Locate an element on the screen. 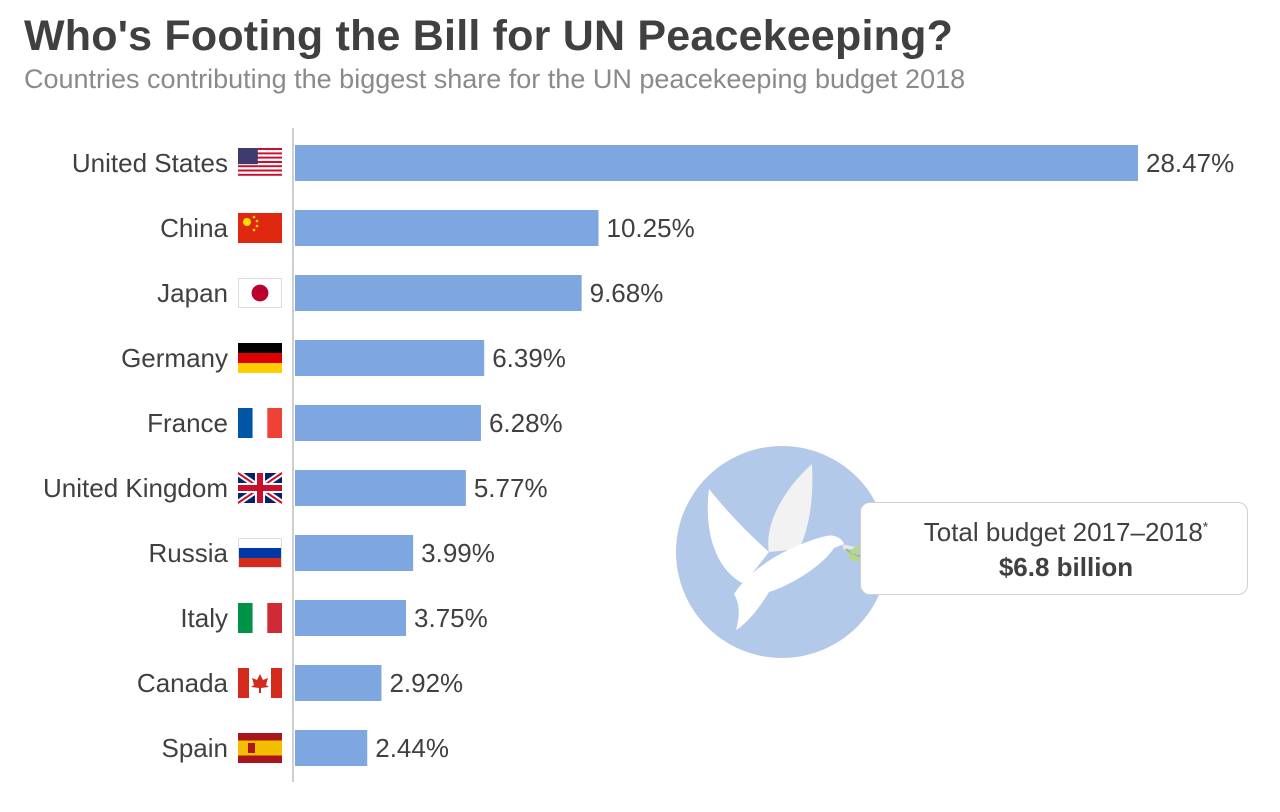 The width and height of the screenshot is (1280, 812). category-label: Russia is located at coordinates (189, 553).